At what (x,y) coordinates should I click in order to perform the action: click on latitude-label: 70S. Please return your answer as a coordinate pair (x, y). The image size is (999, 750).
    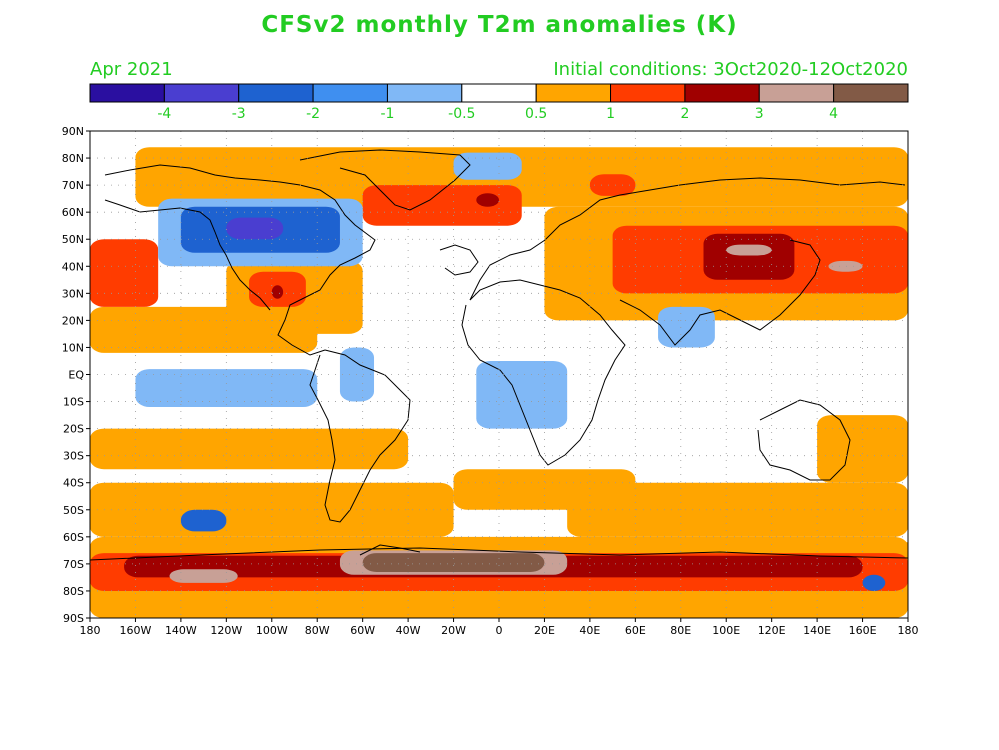
    Looking at the image, I should click on (73, 564).